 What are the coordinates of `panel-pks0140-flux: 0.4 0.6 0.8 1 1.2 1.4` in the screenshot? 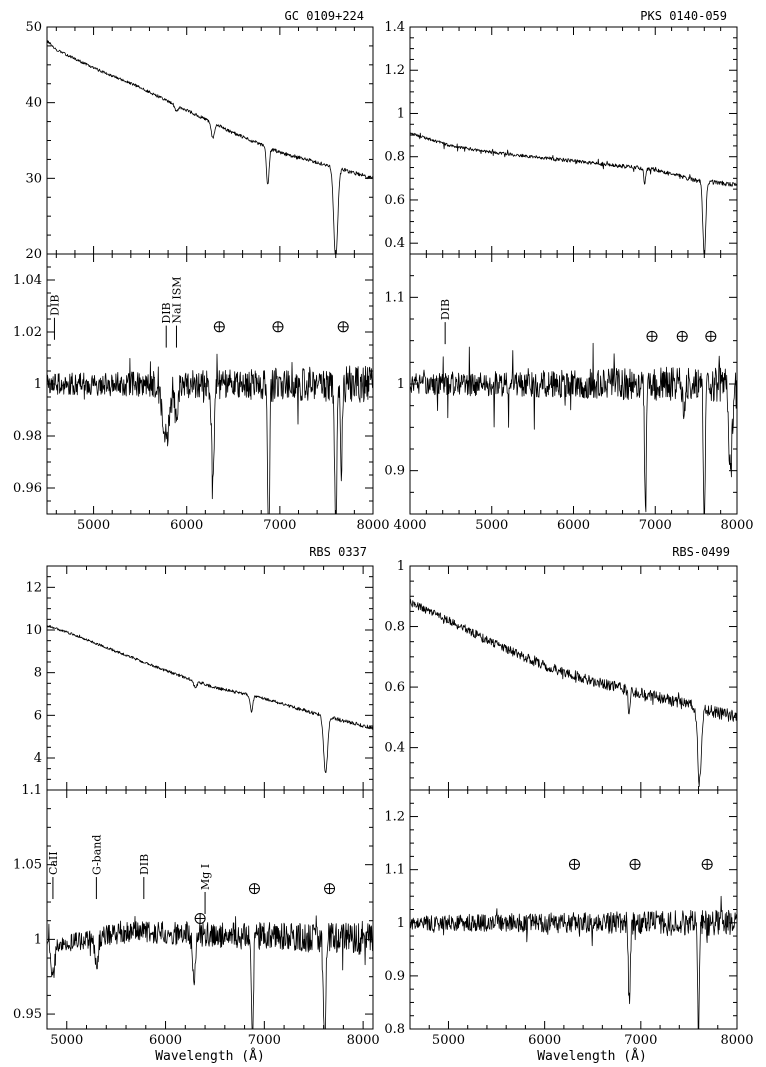 It's located at (561, 137).